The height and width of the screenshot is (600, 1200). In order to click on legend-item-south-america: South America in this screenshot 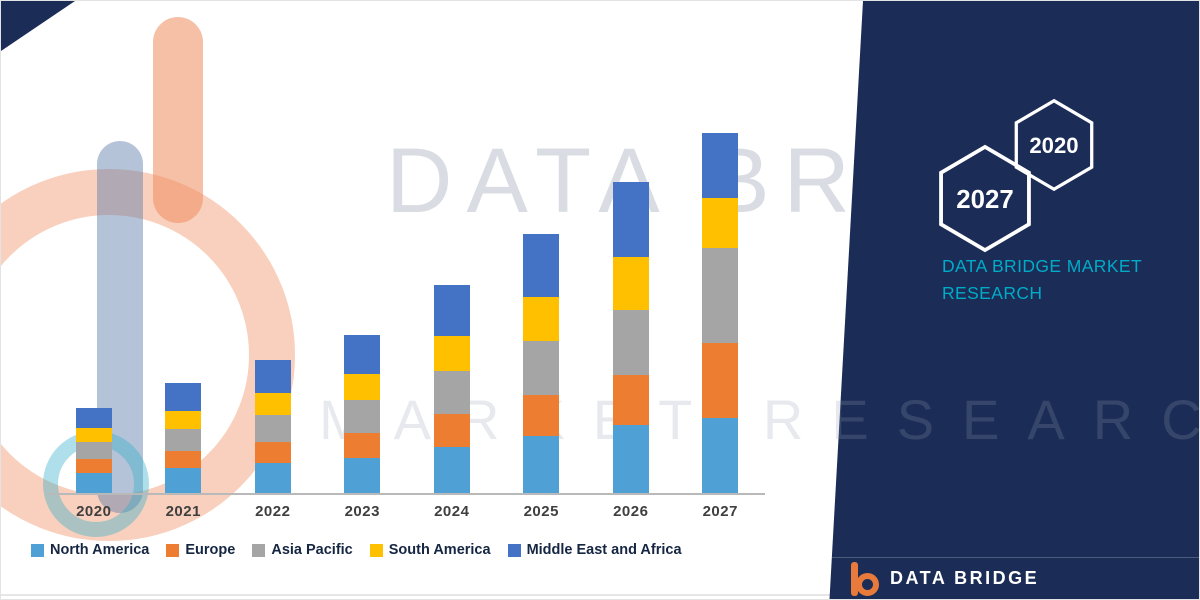, I will do `click(430, 550)`.